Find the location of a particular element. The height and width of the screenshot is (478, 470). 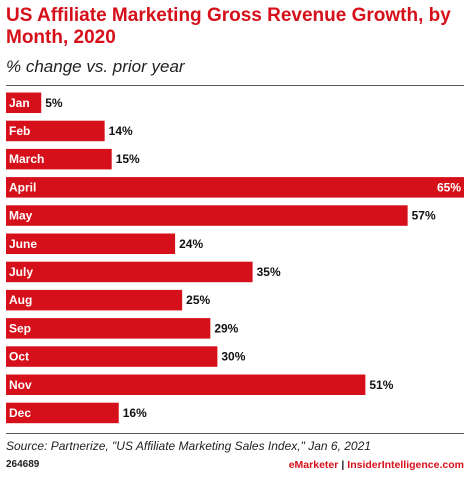

top-divider is located at coordinates (235, 85).